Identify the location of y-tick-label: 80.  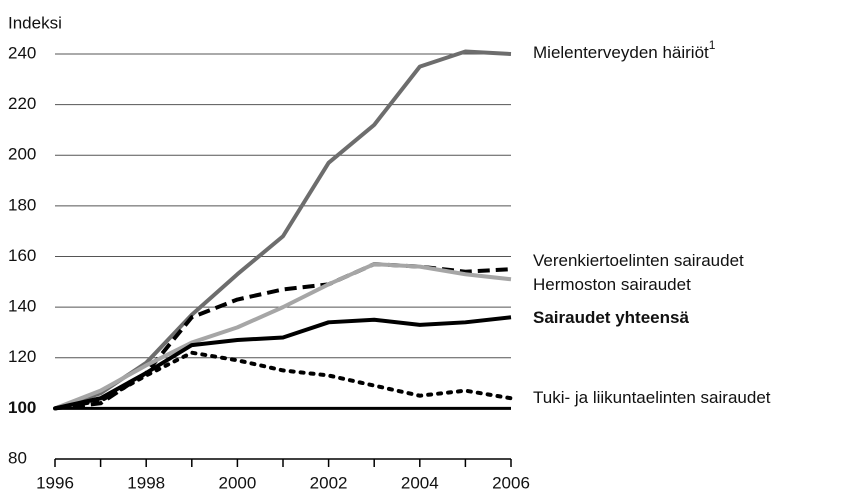
(17, 457).